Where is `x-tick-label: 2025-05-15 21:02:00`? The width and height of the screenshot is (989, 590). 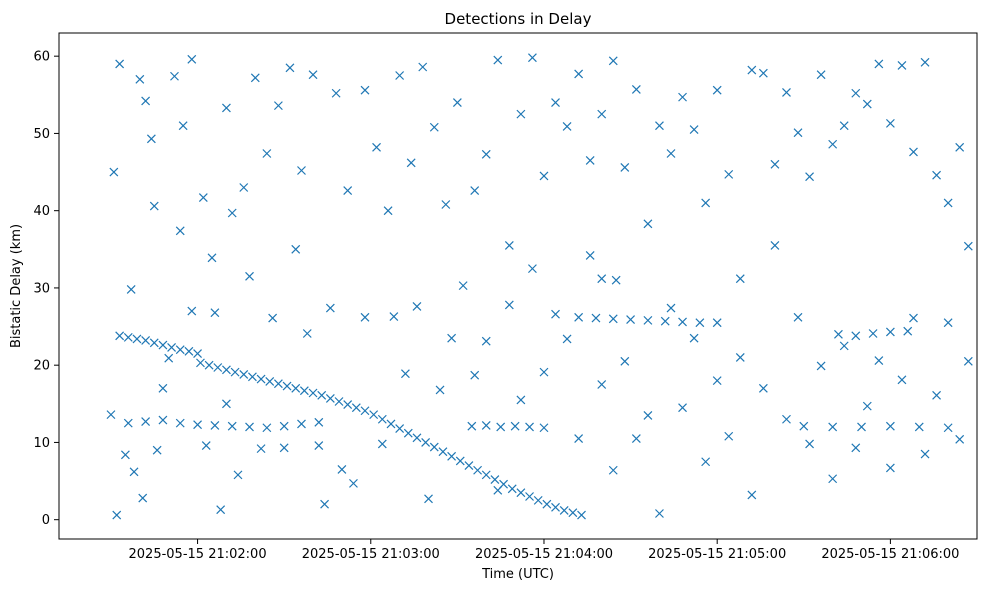
x-tick-label: 2025-05-15 21:02:00 is located at coordinates (198, 554).